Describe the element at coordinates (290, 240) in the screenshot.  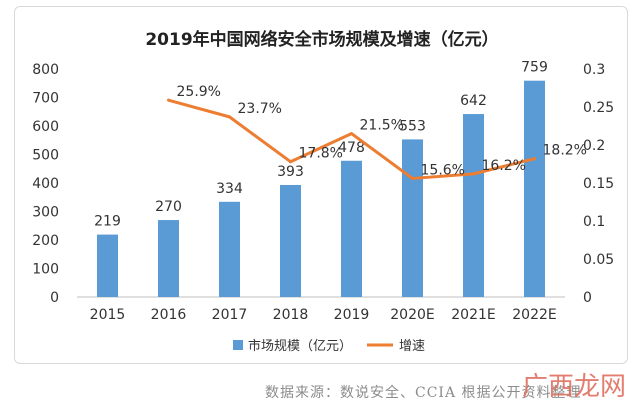
I see `bar-2018` at that location.